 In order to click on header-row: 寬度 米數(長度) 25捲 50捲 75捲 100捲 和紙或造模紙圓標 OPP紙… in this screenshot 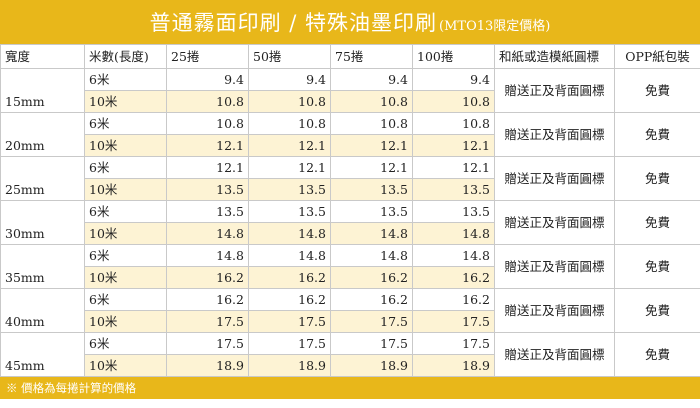, I will do `click(350, 56)`.